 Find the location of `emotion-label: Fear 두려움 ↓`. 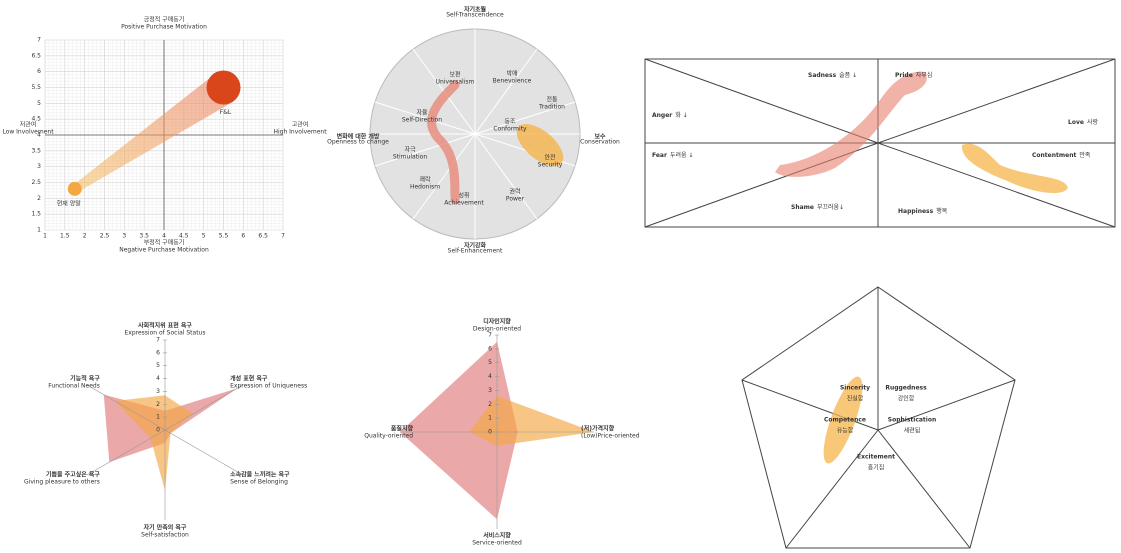

emotion-label: Fear 두려움 ↓ is located at coordinates (672, 155).